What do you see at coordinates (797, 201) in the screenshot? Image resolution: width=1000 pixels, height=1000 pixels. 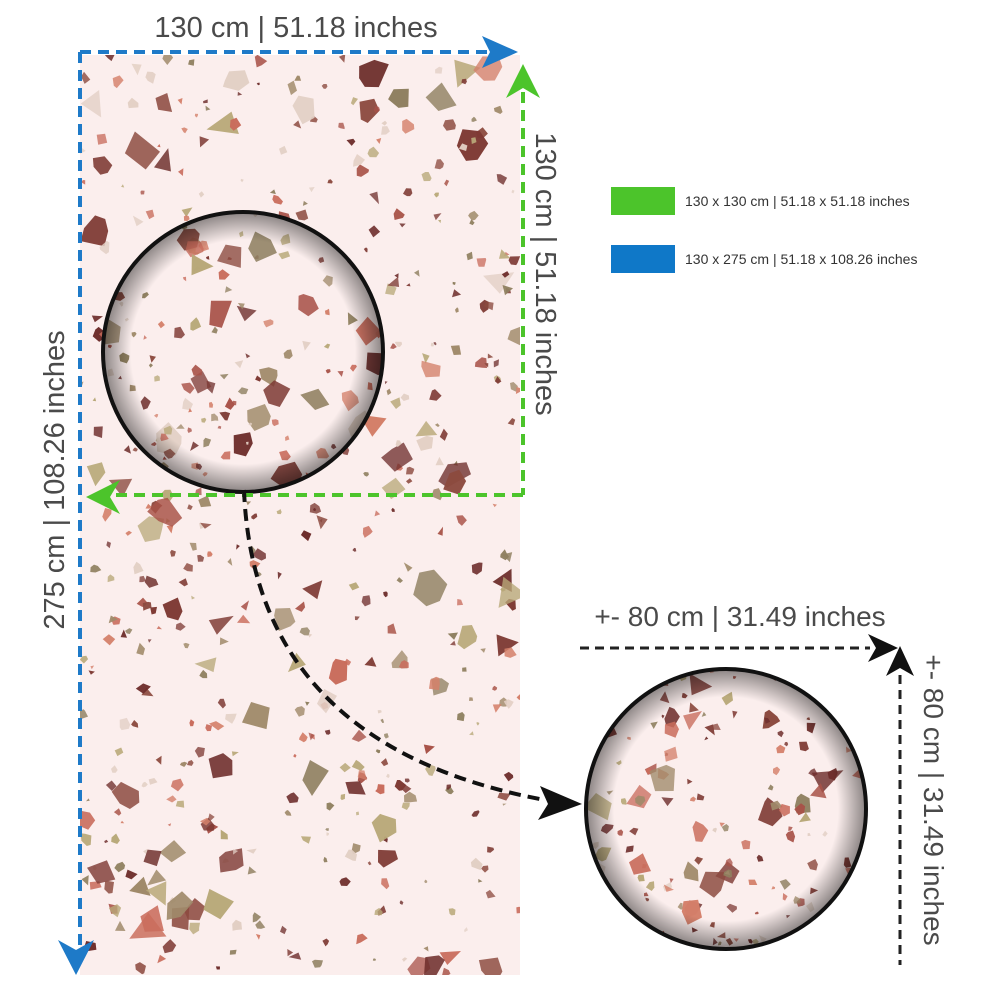 I see `legend-label: 130 x 130 cm | 51.18 x 51.18 inches` at bounding box center [797, 201].